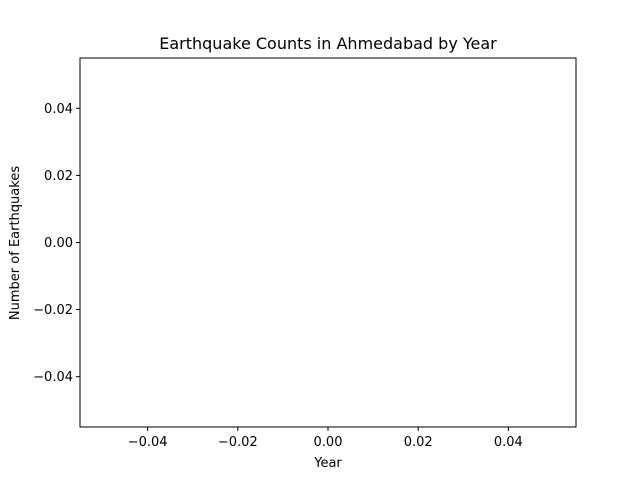  Describe the element at coordinates (328, 442) in the screenshot. I see `x-tick-label: 0.00` at that location.